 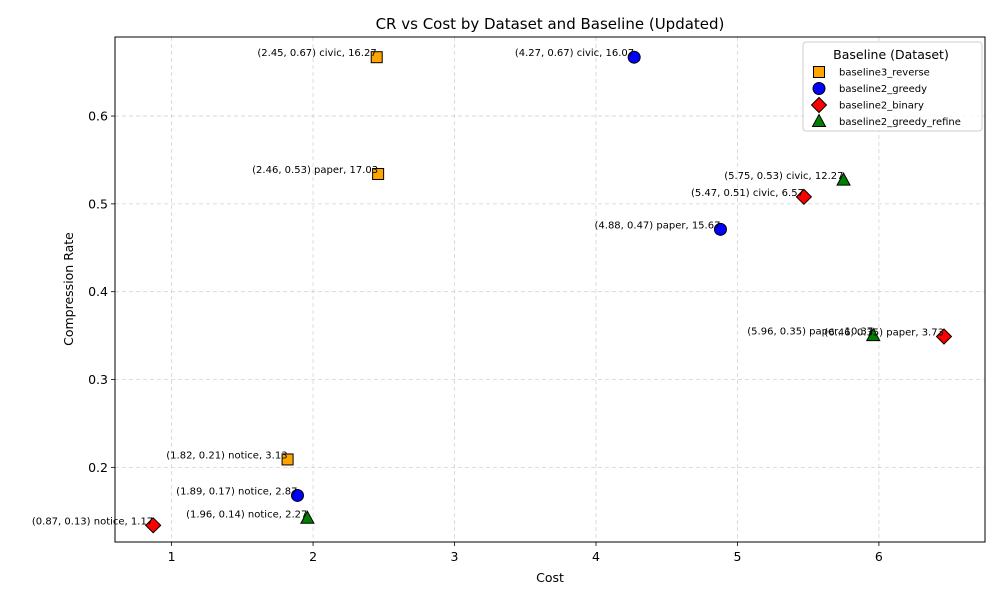 I want to click on point-label: (2.46, 0.53) paper, 17.03, so click(x=315, y=170).